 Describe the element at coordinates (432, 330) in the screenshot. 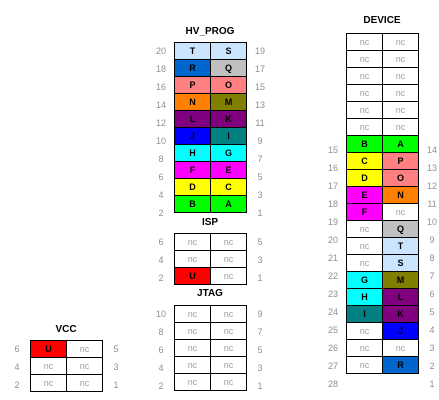

I see `pin-number-right: 4` at that location.